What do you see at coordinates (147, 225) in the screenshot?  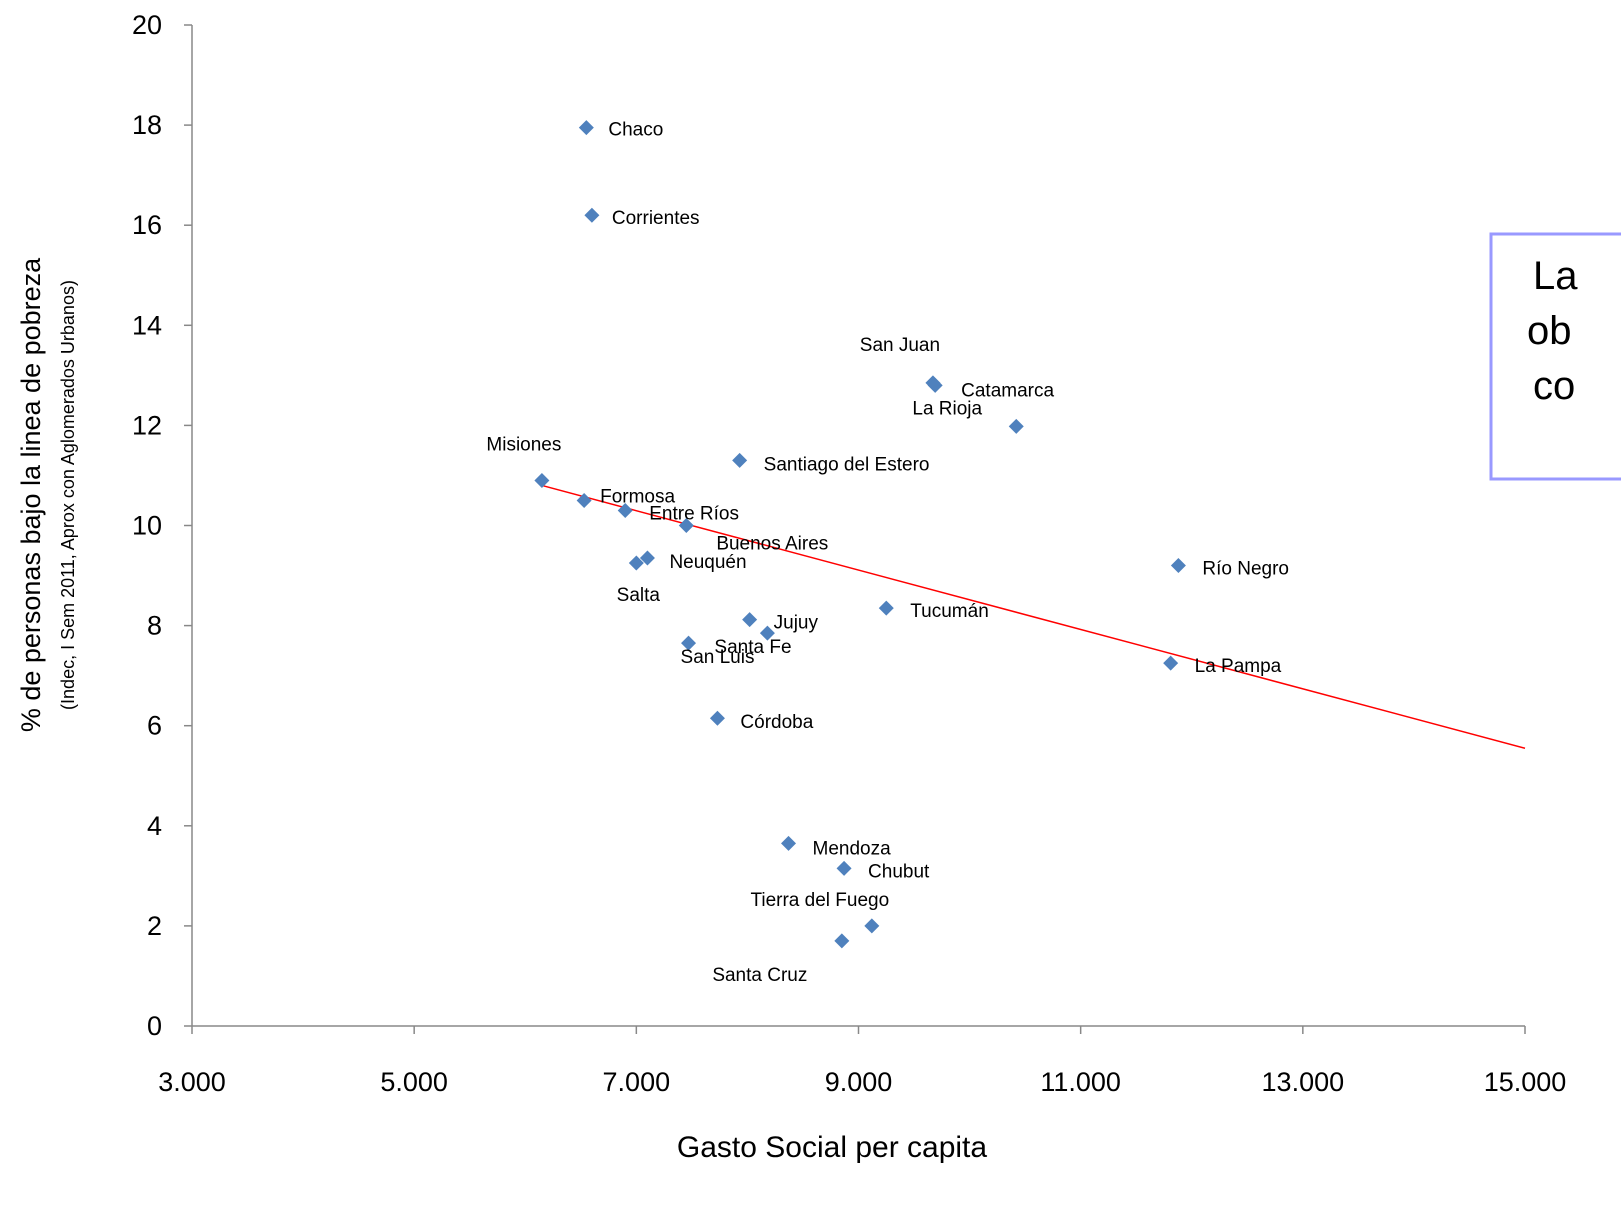 I see `y-tick-label: 16` at bounding box center [147, 225].